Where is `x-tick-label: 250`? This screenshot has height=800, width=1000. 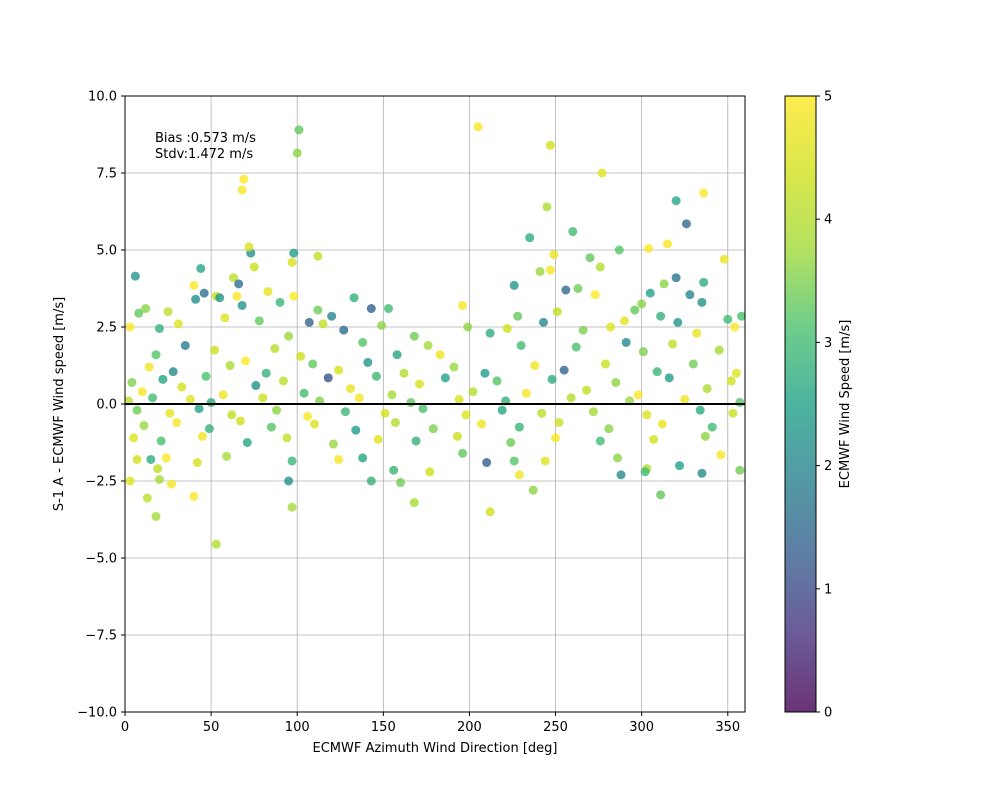 x-tick-label: 250 is located at coordinates (555, 727).